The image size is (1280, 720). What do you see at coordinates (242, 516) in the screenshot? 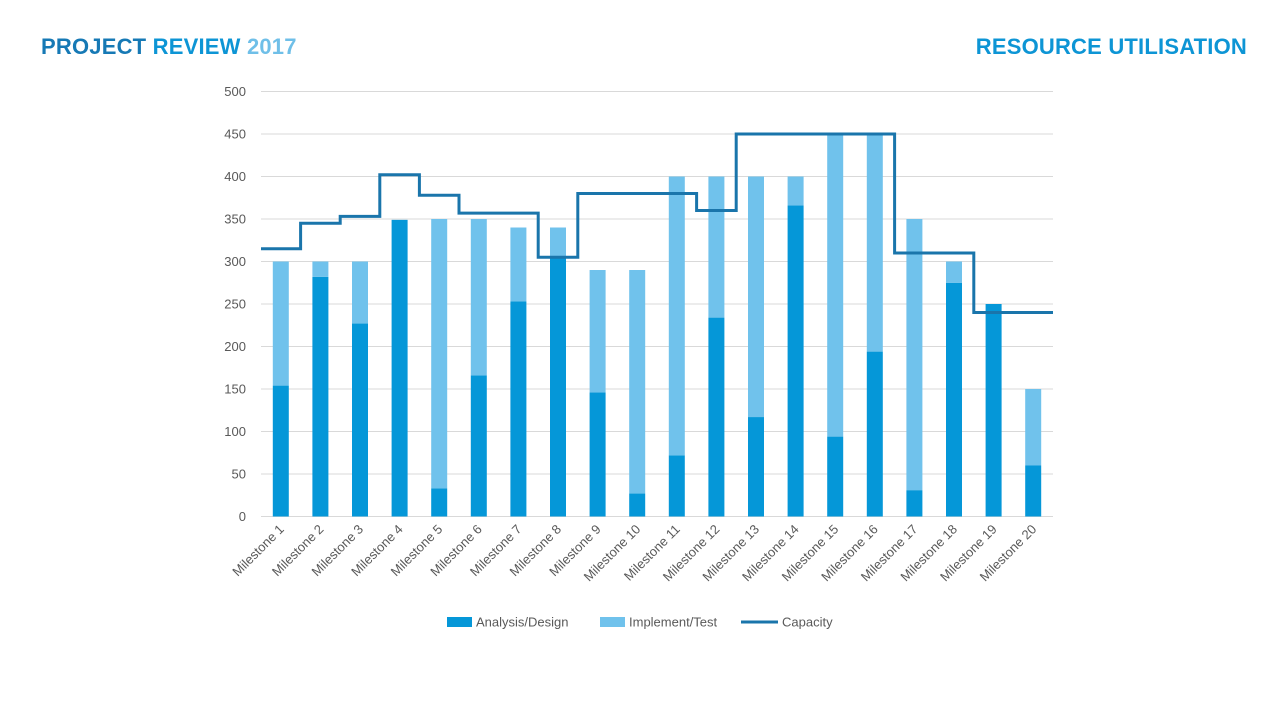
I see `y-tick-label-0: 0` at bounding box center [242, 516].